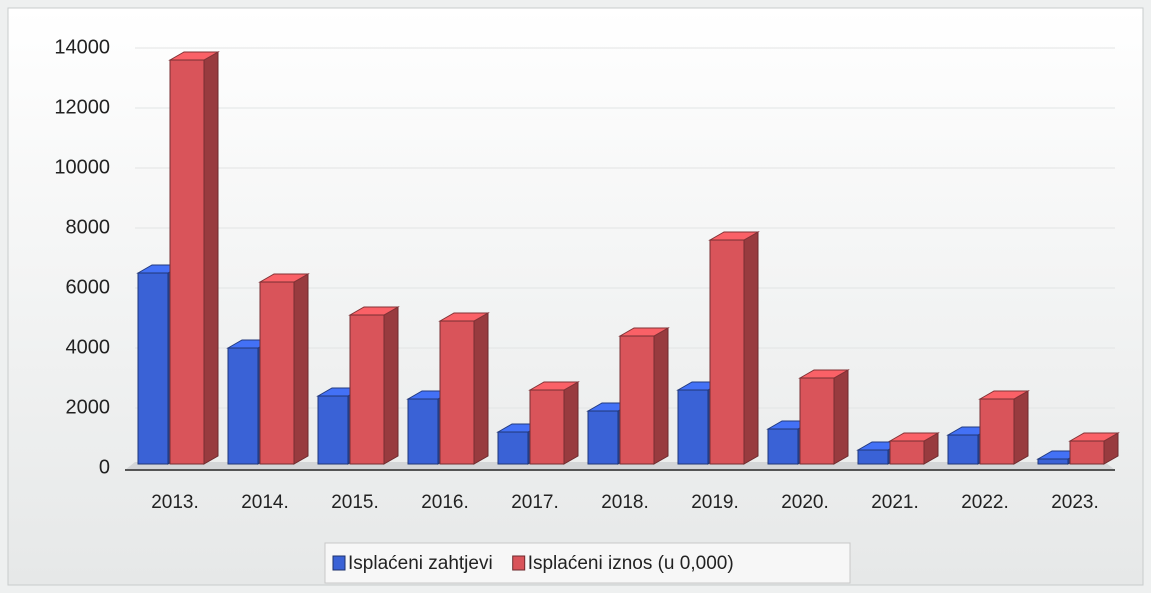  I want to click on legend-box, so click(587, 563).